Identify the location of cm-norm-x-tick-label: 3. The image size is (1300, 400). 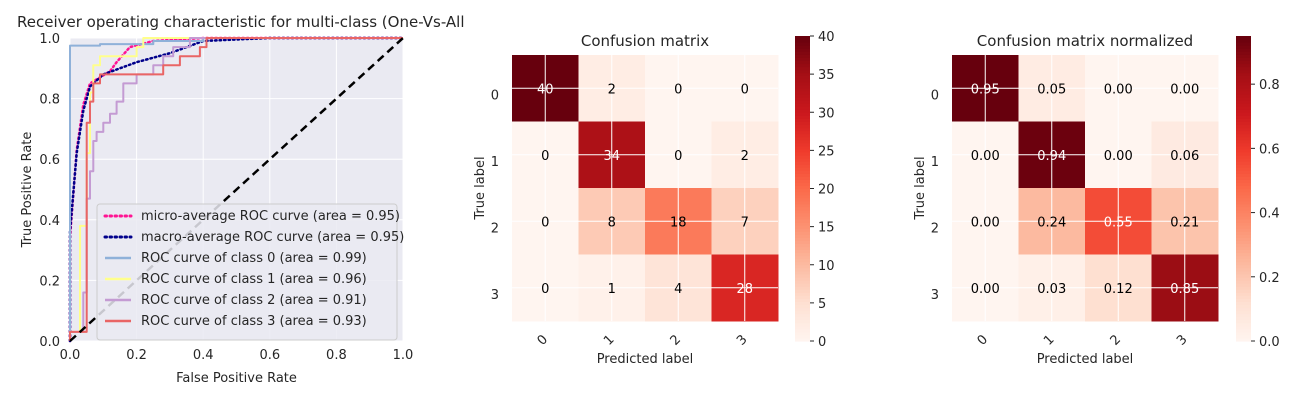
(1182, 340).